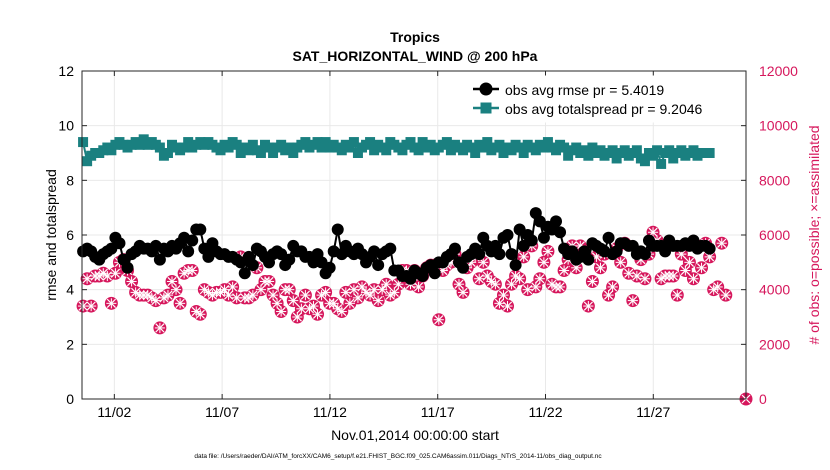 Image resolution: width=830 pixels, height=470 pixels. I want to click on y-tick-label-left: 0, so click(70, 399).